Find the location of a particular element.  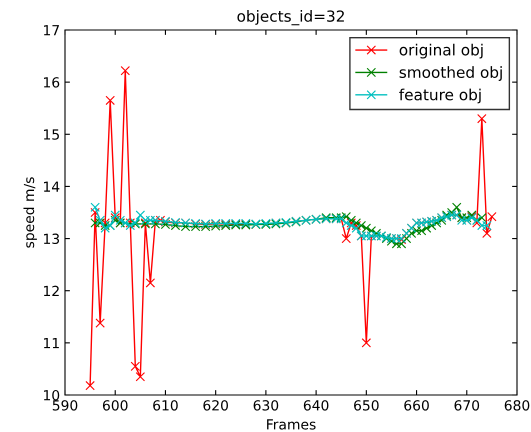

x-tick-label: 640 is located at coordinates (316, 405).